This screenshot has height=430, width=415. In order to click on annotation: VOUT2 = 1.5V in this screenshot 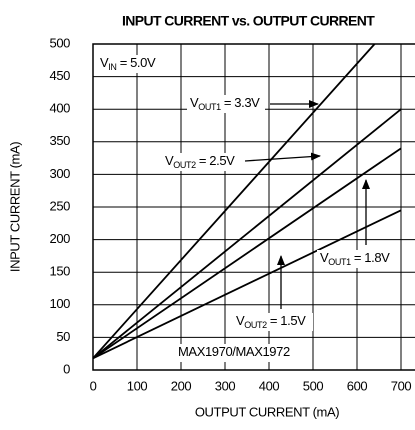, I will do `click(271, 321)`.